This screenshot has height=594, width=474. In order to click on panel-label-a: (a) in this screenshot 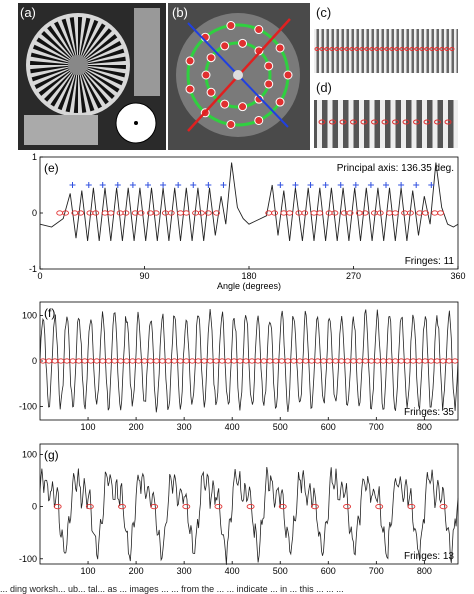, I will do `click(28, 12)`.